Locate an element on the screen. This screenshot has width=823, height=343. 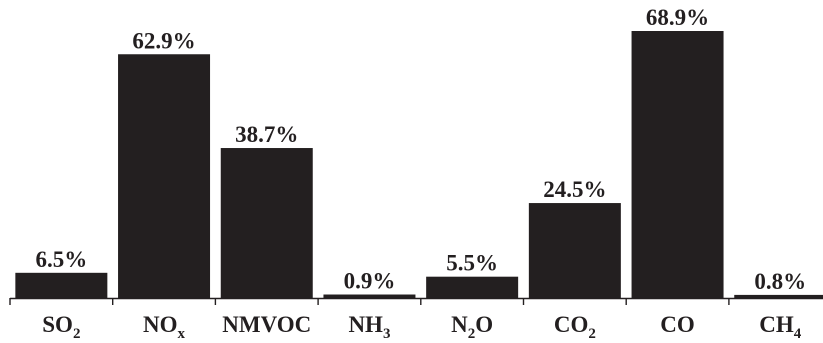
x-tick-label: NOx is located at coordinates (164, 327).